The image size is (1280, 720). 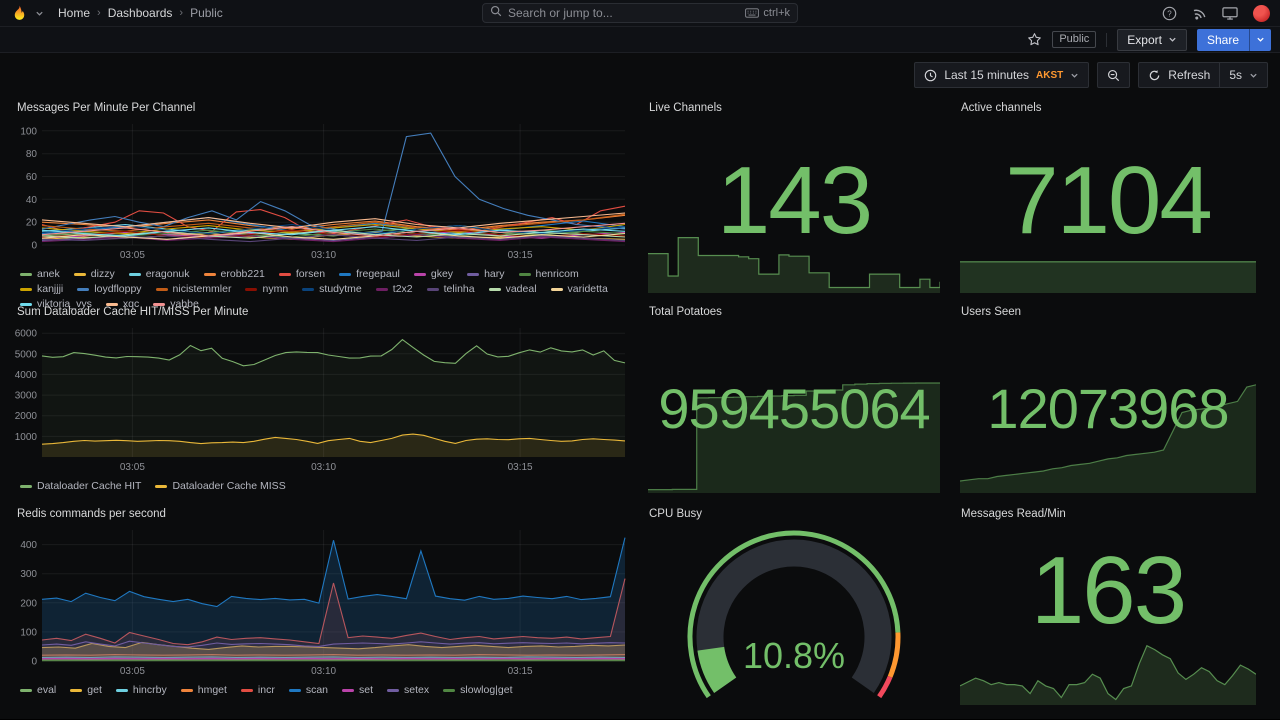 I want to click on user-avatar, so click(x=1261, y=13).